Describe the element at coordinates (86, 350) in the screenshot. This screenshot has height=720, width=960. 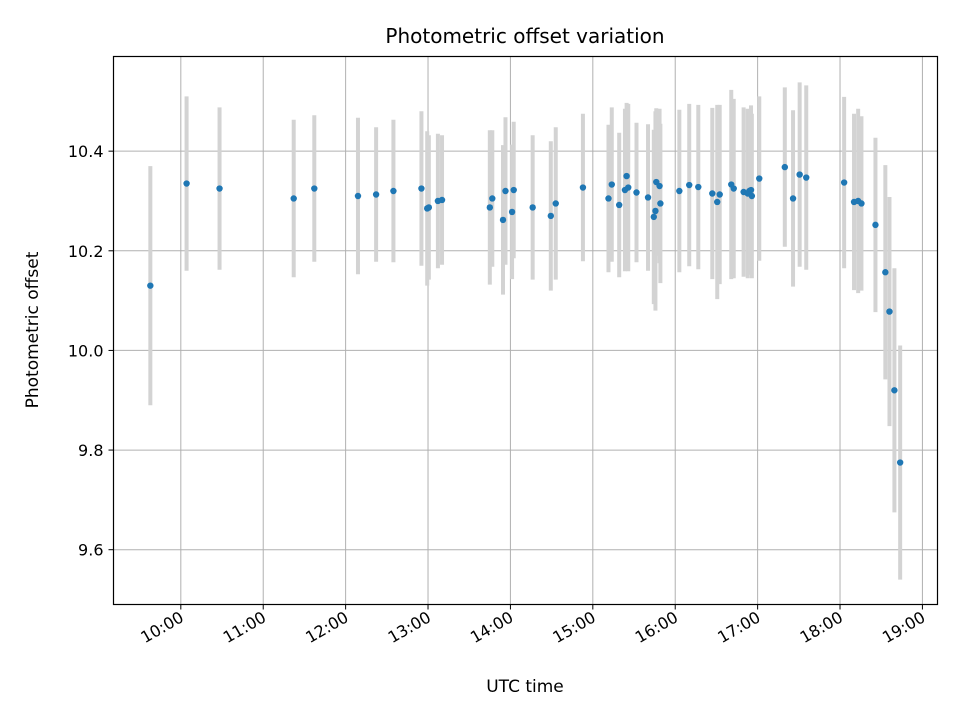
I see `y-tick-label: 10.0` at that location.